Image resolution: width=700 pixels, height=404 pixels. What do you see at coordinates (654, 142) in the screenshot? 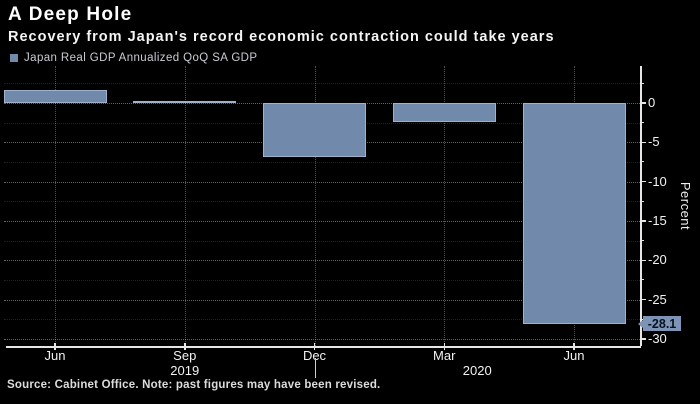
I see `y-tick-label: -5` at bounding box center [654, 142].